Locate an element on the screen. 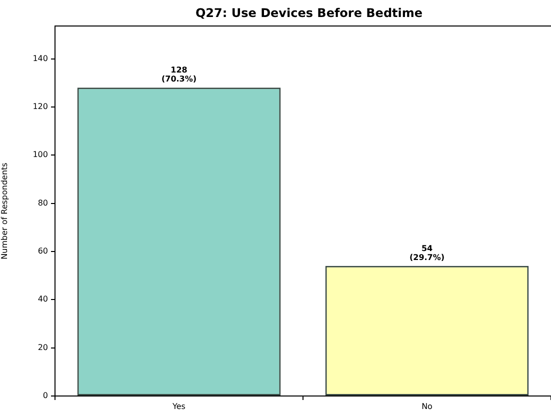 The image size is (551, 414). y-tick-label: 80 is located at coordinates (43, 203).